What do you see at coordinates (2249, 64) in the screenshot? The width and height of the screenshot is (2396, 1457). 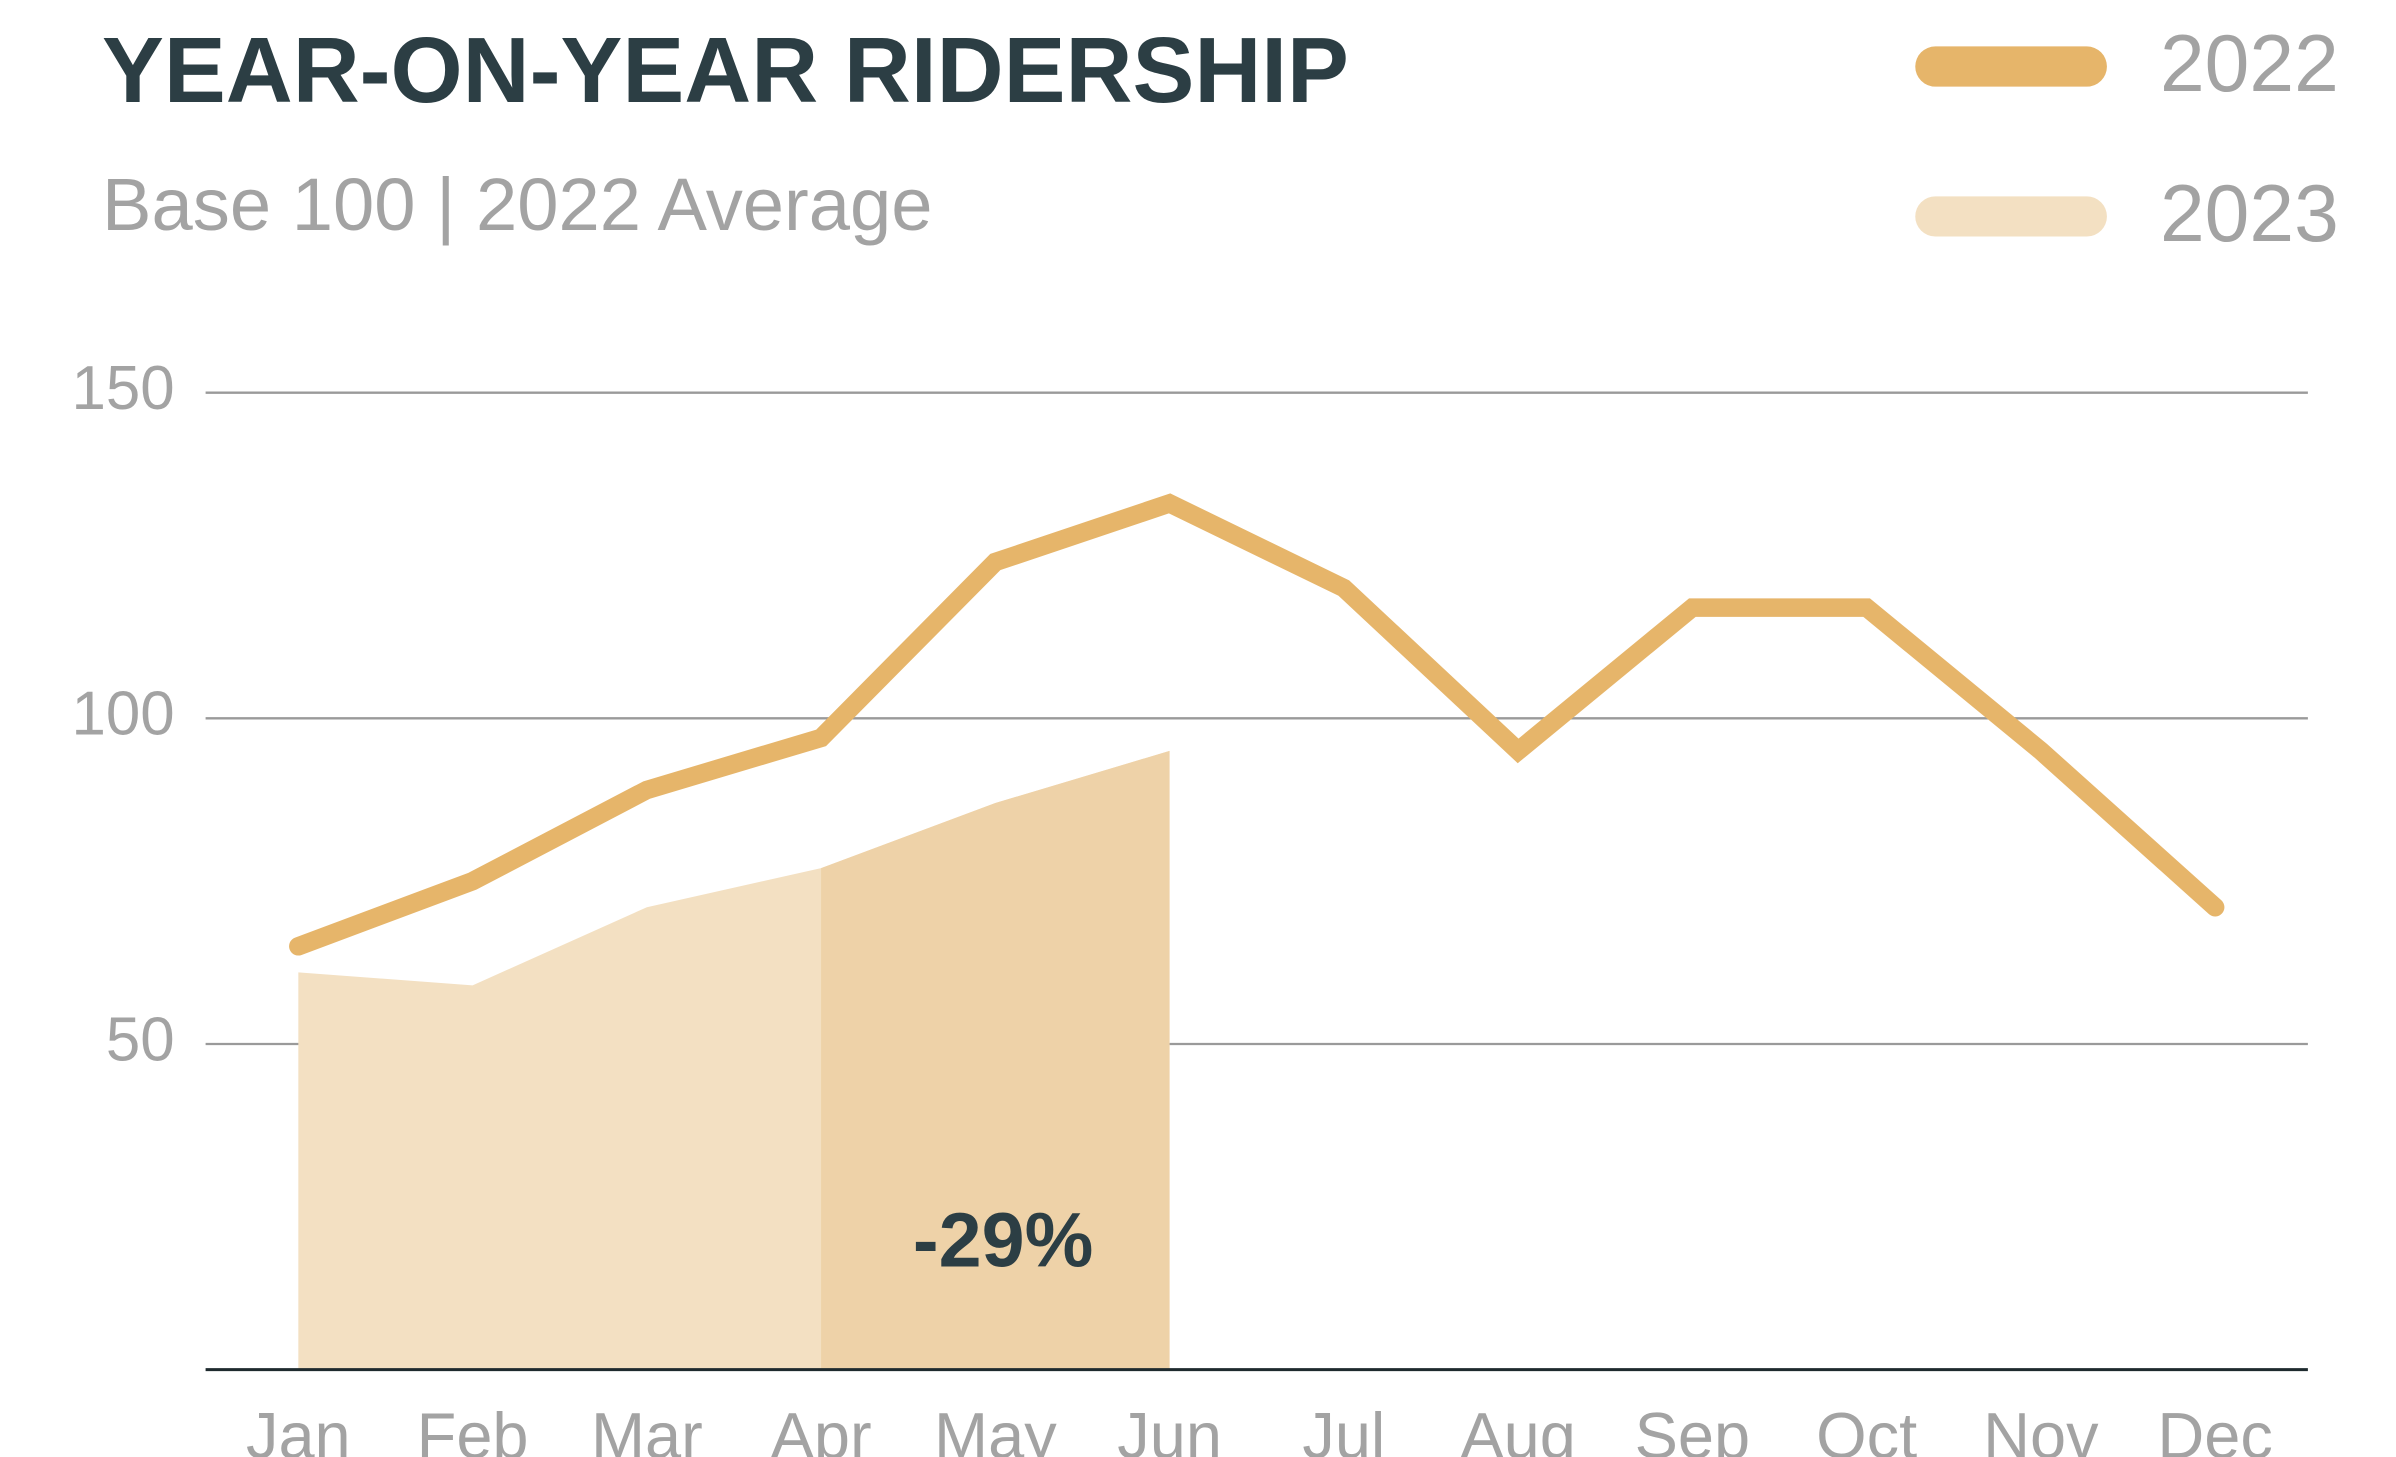 I see `legend-label: 2022` at bounding box center [2249, 64].